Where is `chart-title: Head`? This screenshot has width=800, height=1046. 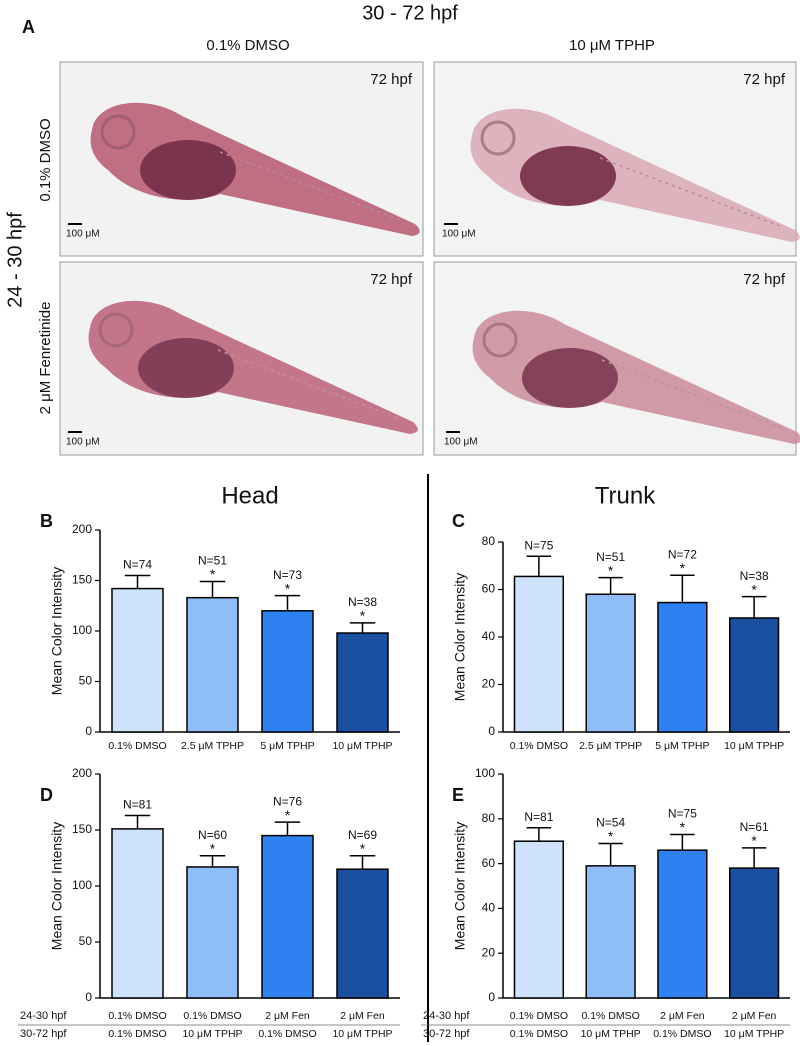 chart-title: Head is located at coordinates (249, 495).